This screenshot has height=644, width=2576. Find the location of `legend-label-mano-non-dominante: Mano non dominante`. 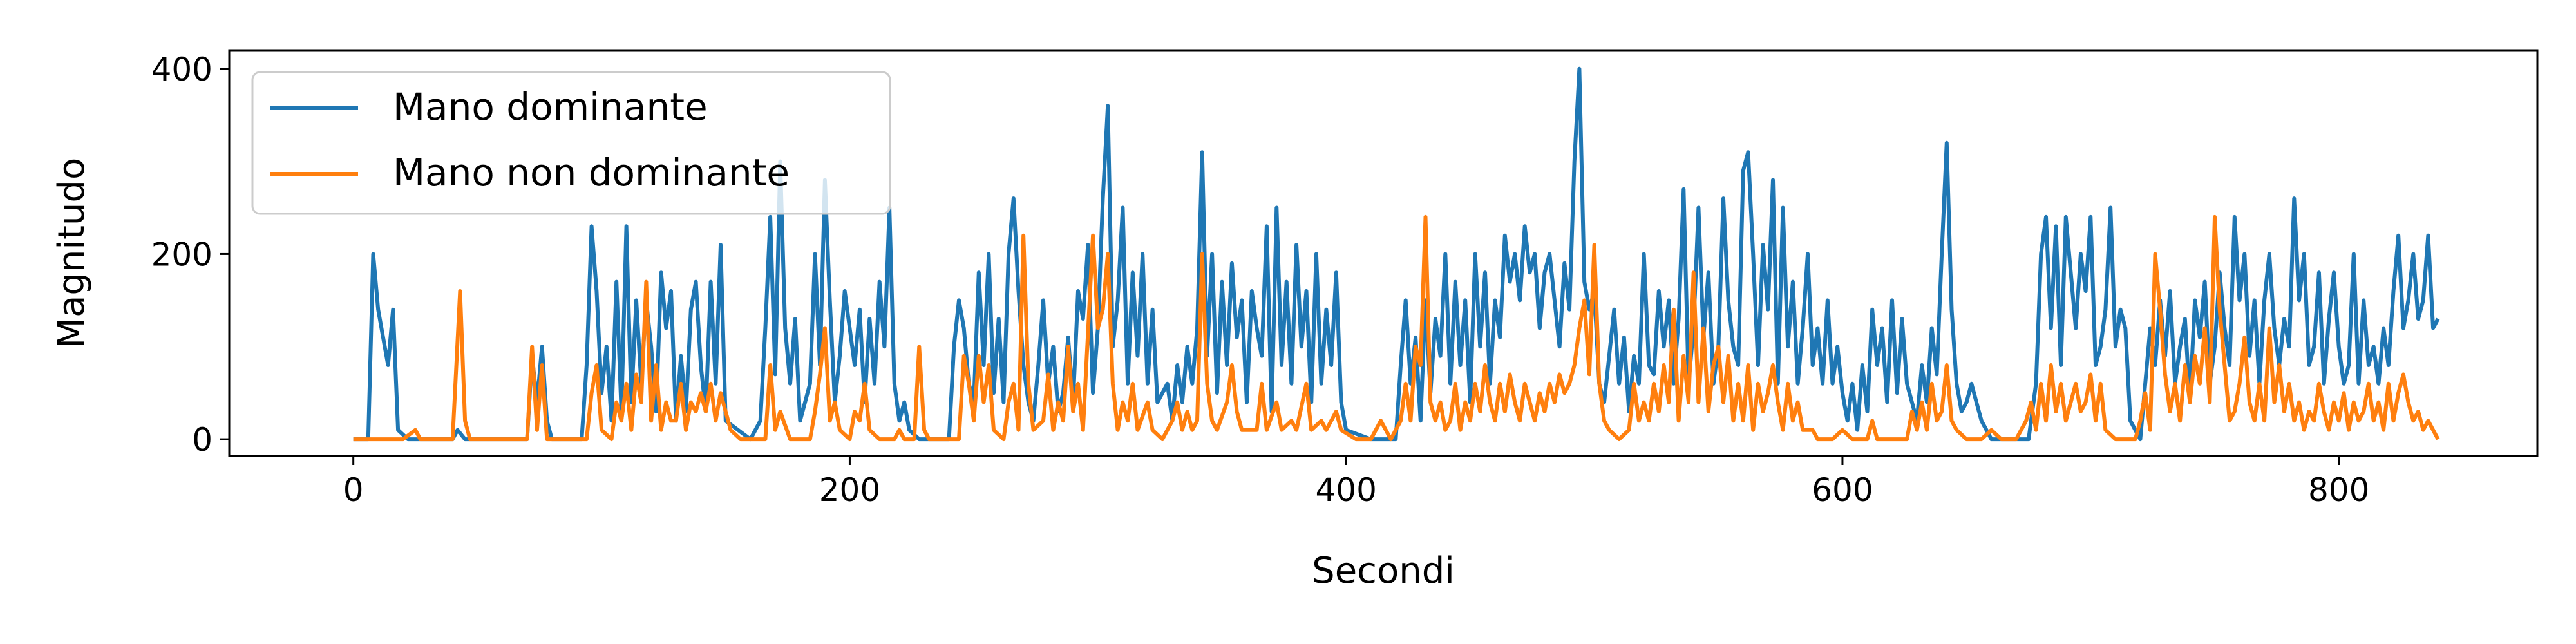

legend-label-mano-non-dominante: Mano non dominante is located at coordinates (591, 173).